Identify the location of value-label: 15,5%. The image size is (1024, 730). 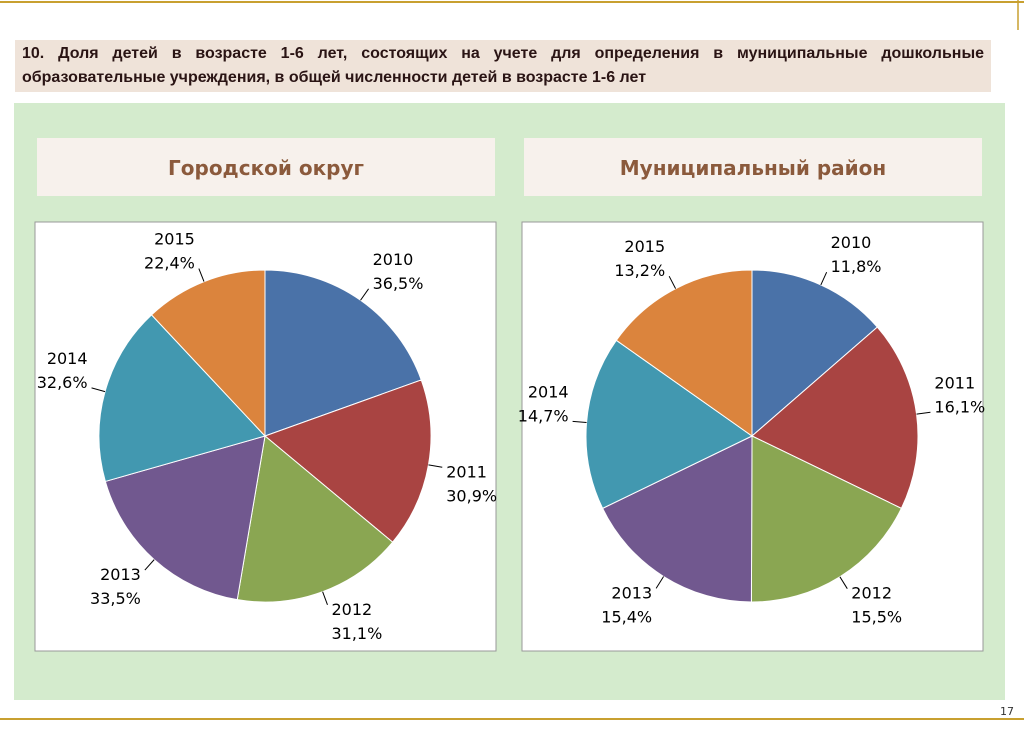
(876, 617).